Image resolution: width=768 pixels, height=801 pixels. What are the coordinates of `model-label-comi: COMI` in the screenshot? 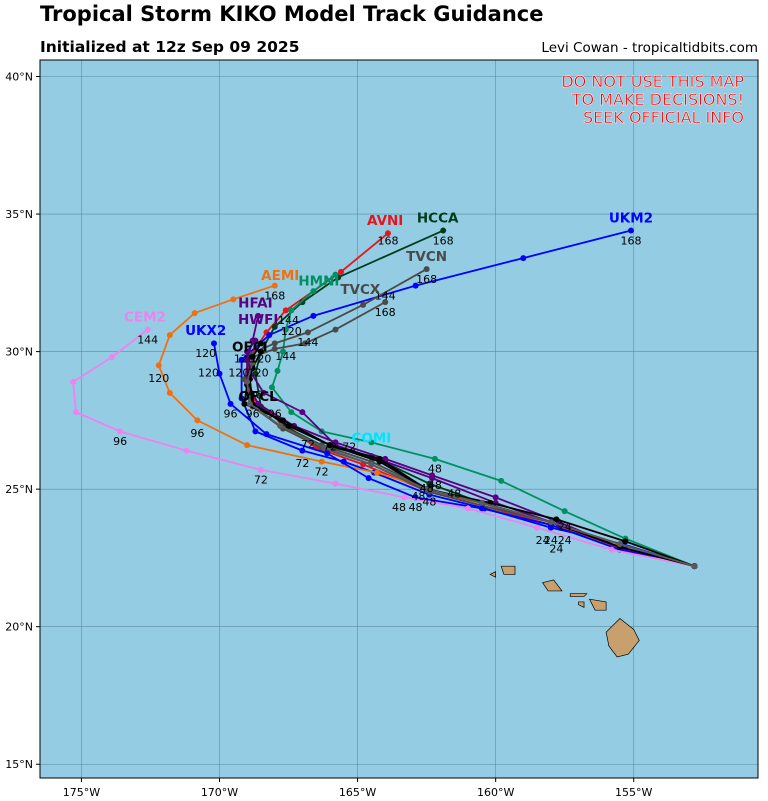 It's located at (371, 438).